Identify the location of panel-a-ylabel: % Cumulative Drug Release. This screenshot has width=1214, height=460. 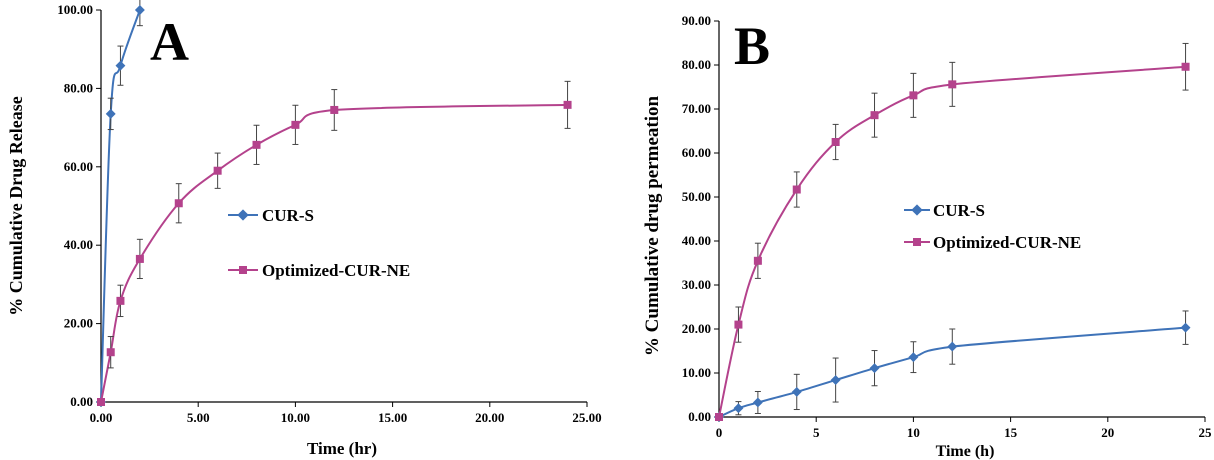
(16, 205).